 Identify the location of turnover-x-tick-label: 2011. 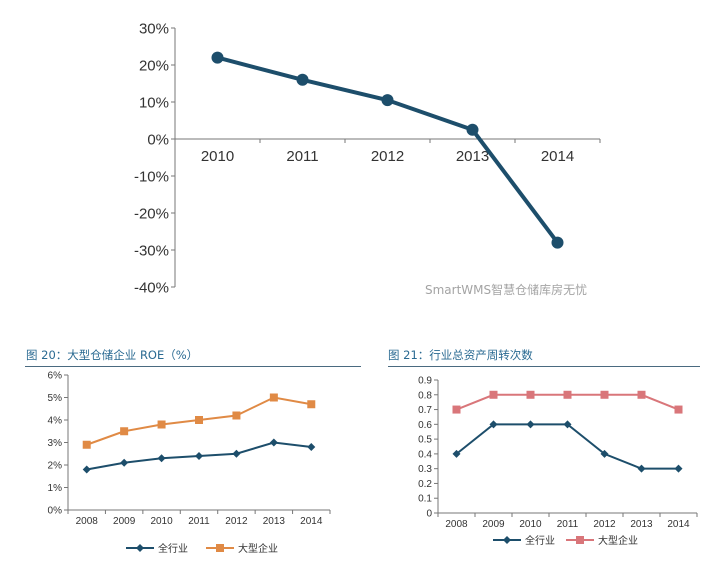
(568, 524).